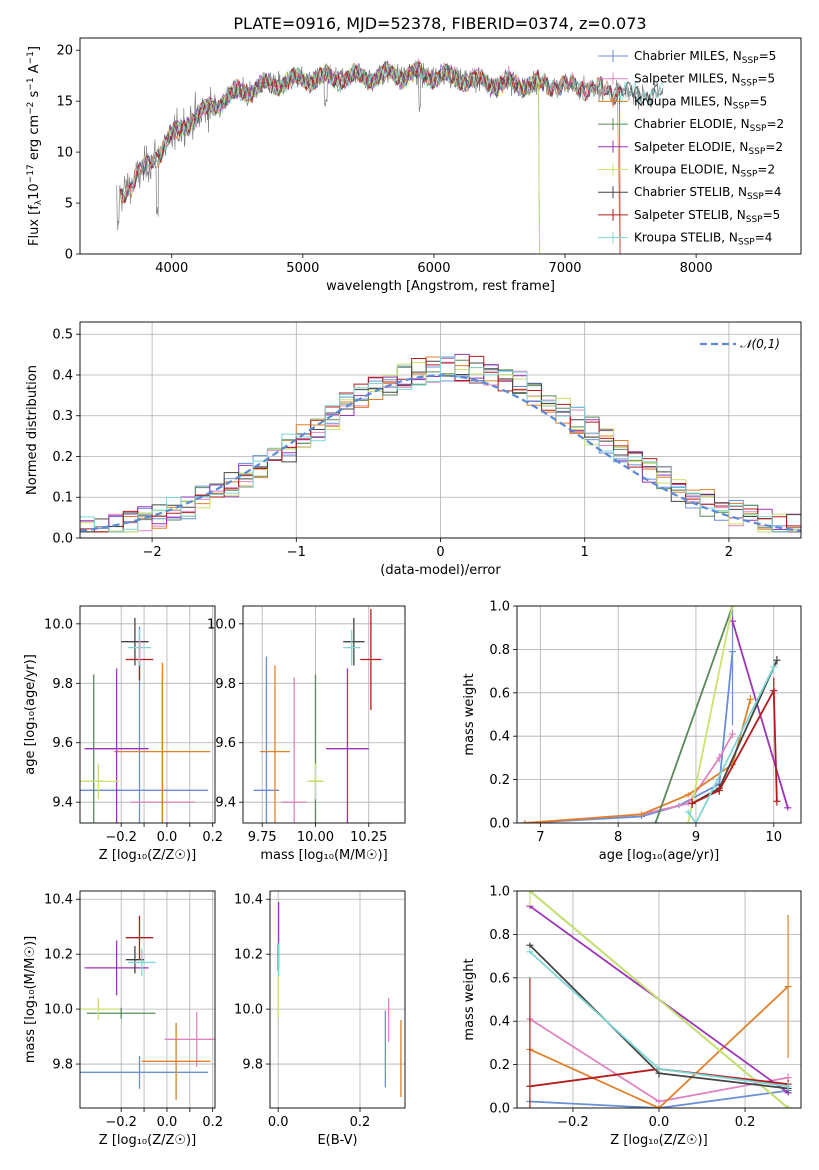 This screenshot has width=819, height=1170. What do you see at coordinates (317, 715) in the screenshot?
I see `plot-area-age_vs_mass` at bounding box center [317, 715].